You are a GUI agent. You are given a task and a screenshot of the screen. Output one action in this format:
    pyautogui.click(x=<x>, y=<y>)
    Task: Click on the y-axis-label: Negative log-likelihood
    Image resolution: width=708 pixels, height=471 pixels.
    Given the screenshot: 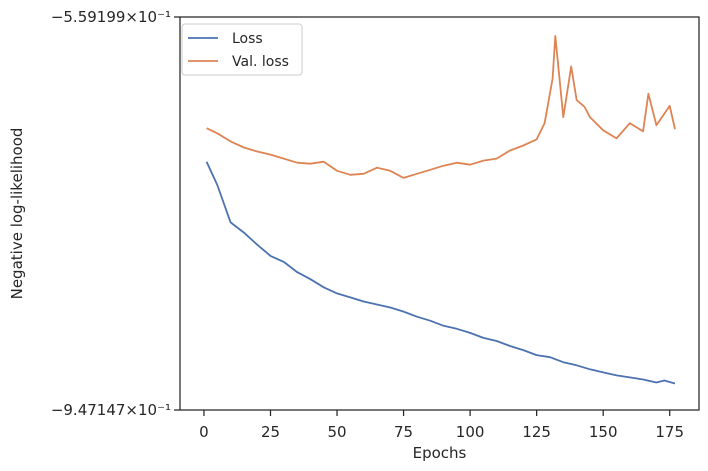 What is the action you would take?
    pyautogui.click(x=17, y=214)
    